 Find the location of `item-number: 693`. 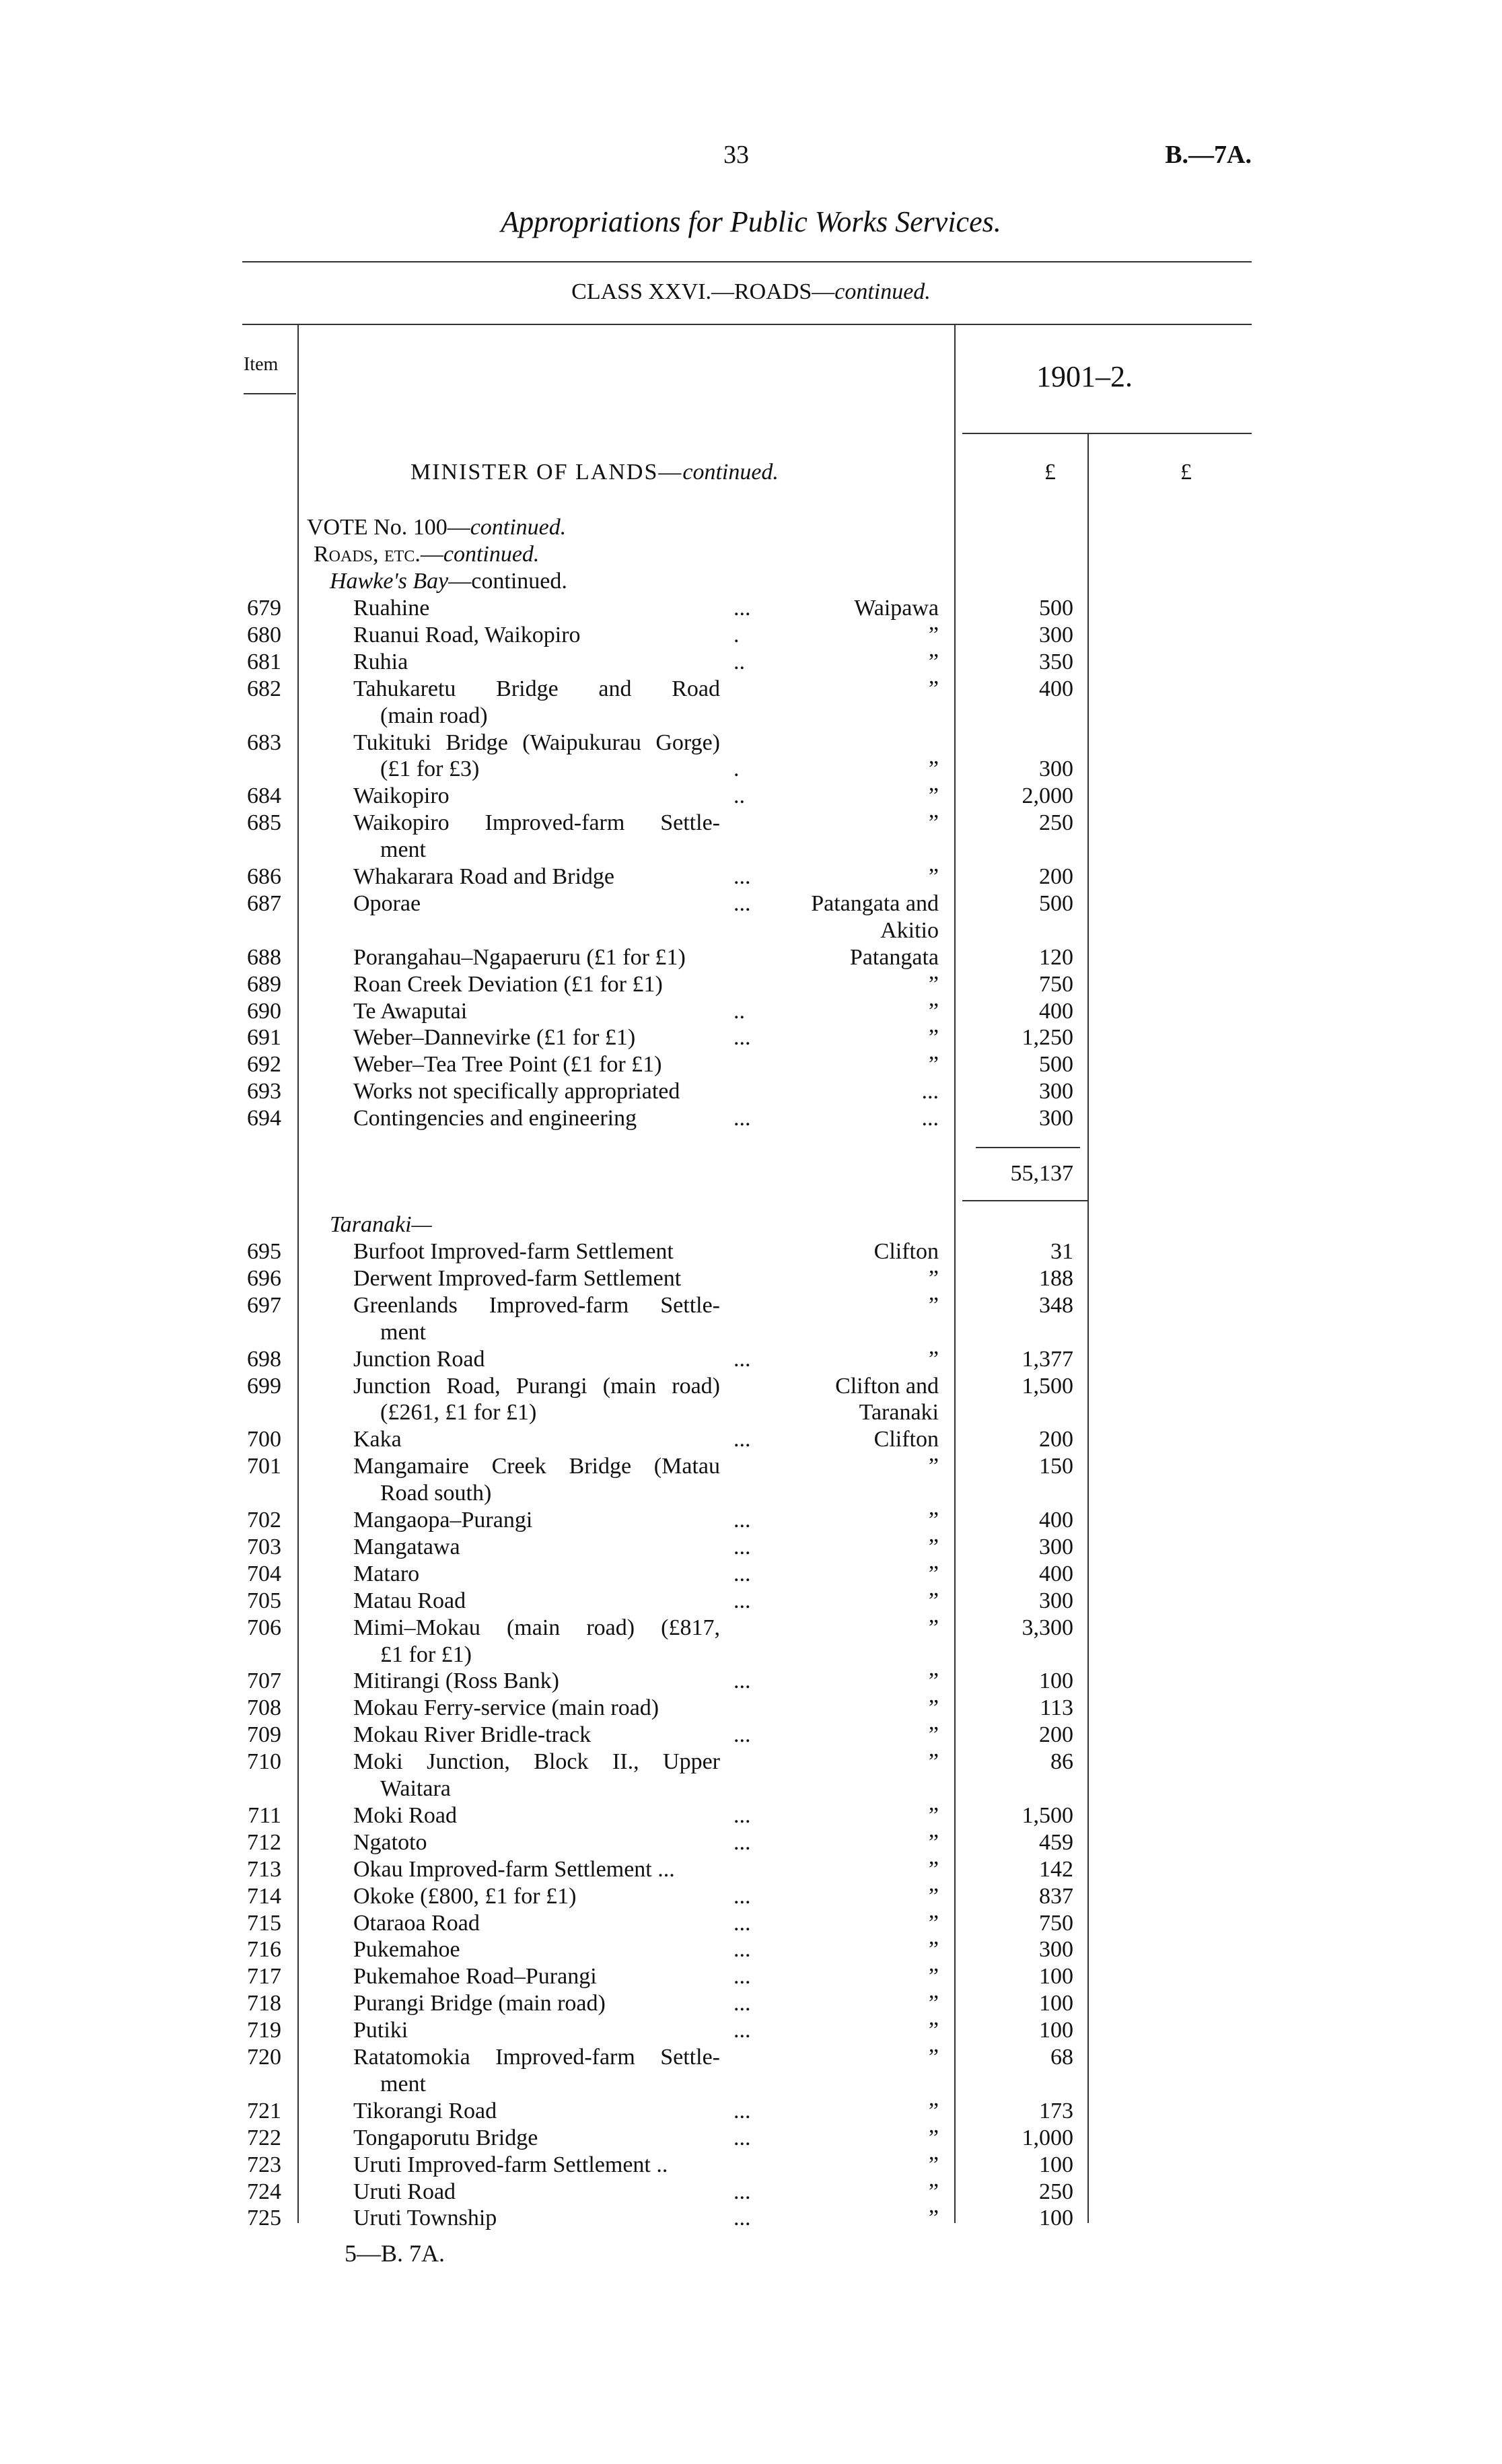

item-number: 693 is located at coordinates (264, 1091).